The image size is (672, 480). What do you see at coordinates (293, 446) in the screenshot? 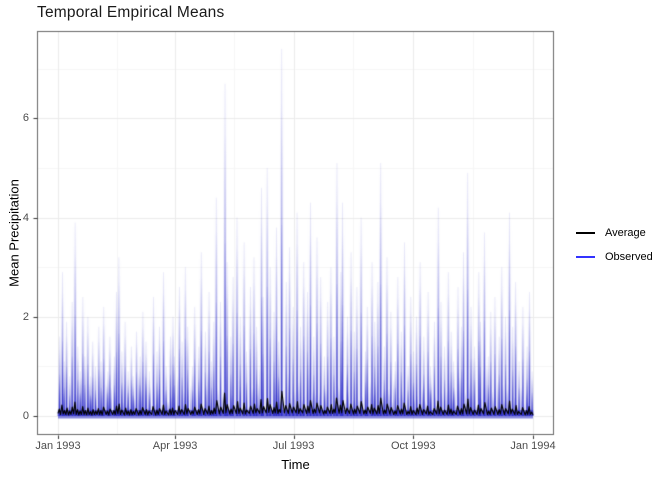
I see `x-tick-label: Jul 1993` at bounding box center [293, 446].